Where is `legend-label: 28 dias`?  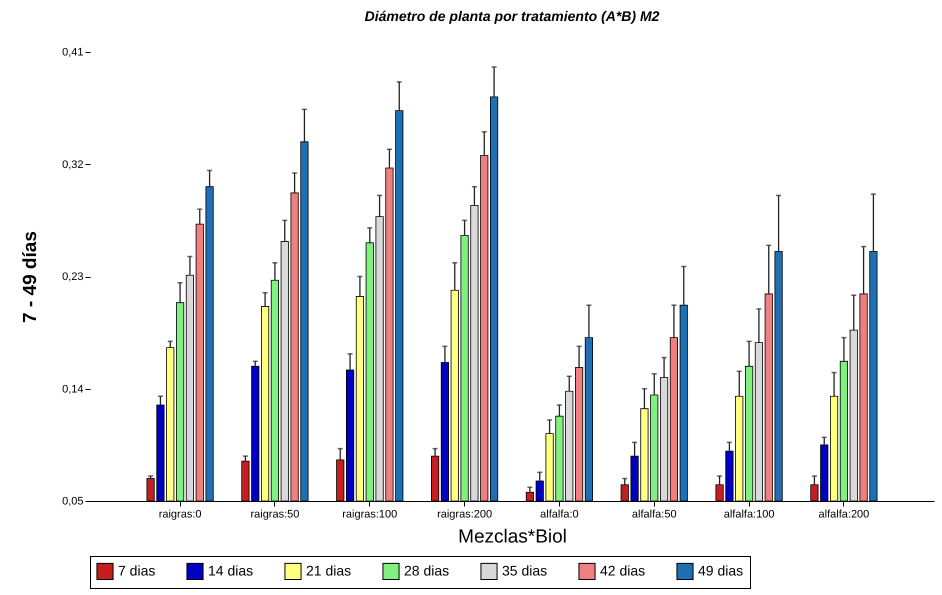
legend-label: 28 dias is located at coordinates (427, 570).